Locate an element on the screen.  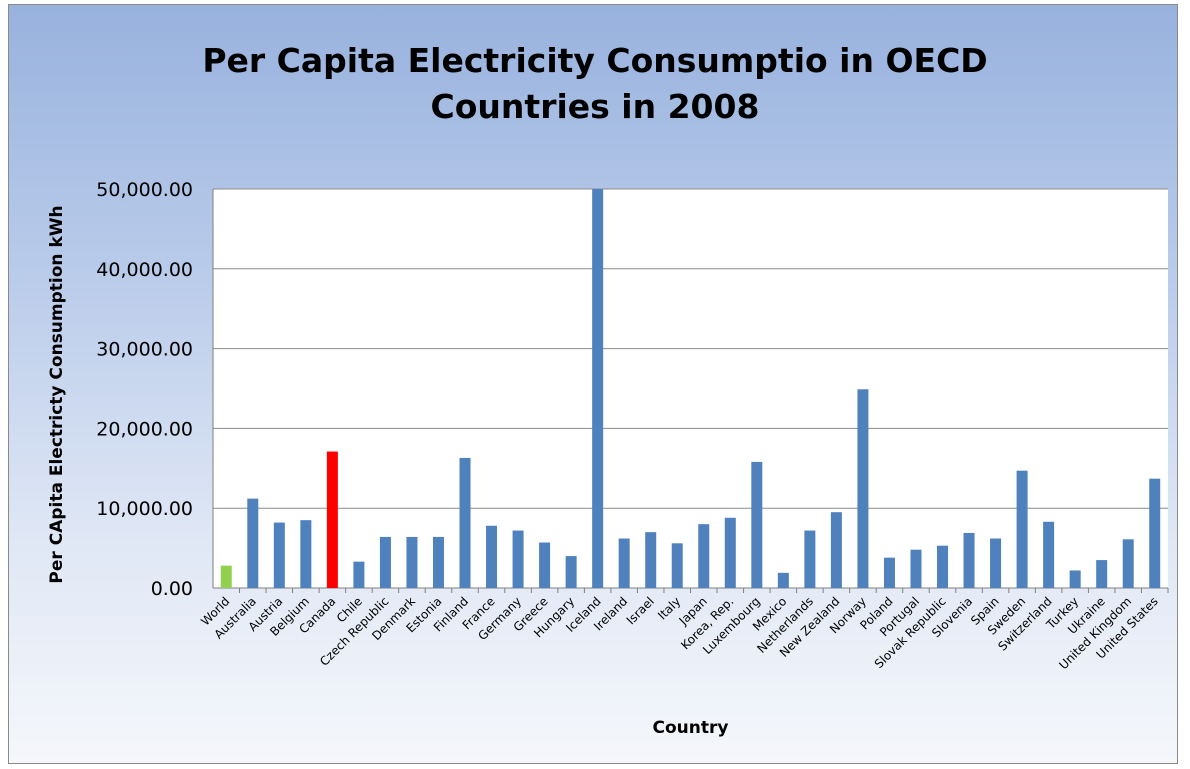
y-tick-label: 50,000.00 is located at coordinates (144, 190).